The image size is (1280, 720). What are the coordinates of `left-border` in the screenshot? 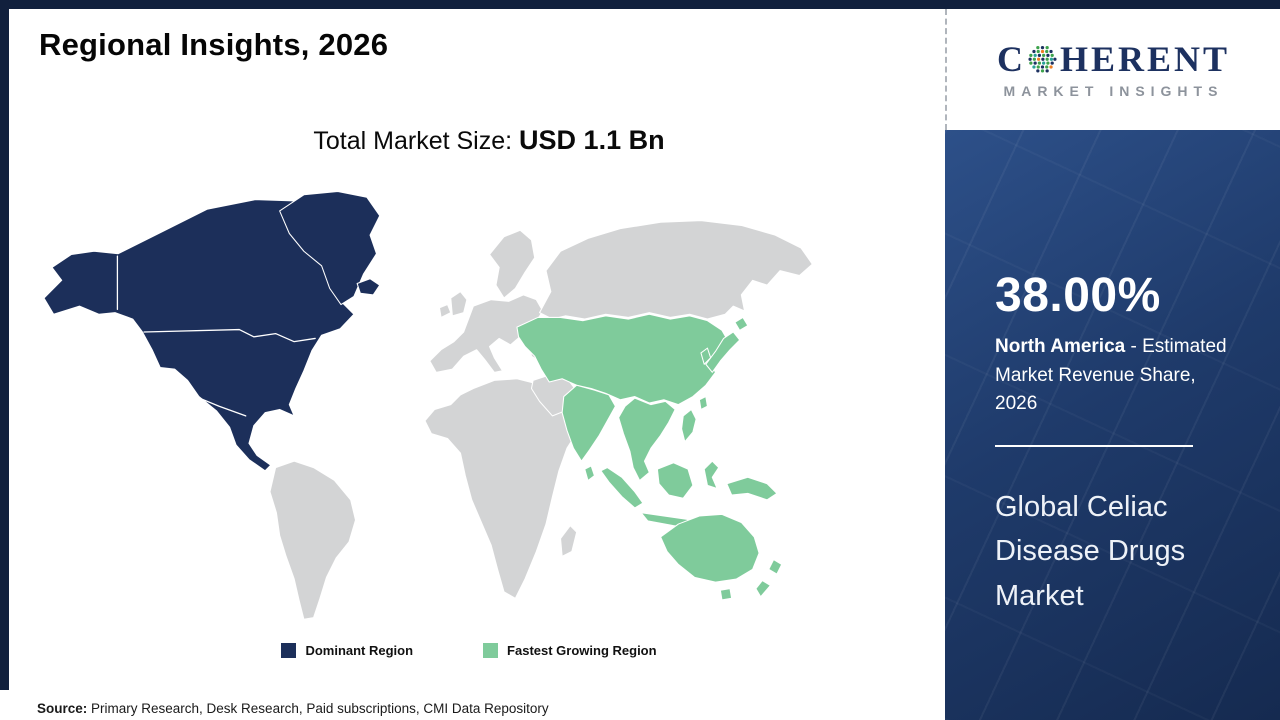 It's located at (4, 345).